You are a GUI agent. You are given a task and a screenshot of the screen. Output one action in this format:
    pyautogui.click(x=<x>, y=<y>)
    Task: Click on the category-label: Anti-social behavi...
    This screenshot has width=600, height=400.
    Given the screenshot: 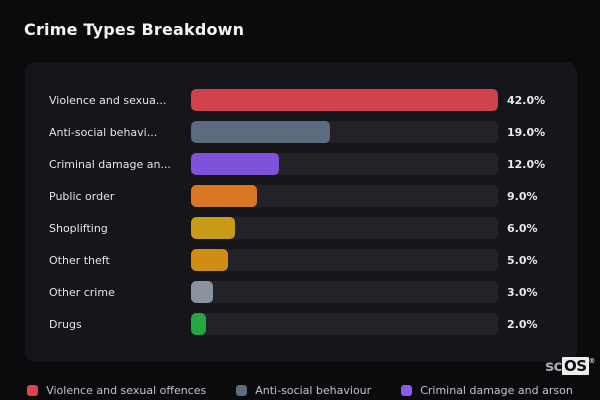 What is the action you would take?
    pyautogui.click(x=103, y=132)
    